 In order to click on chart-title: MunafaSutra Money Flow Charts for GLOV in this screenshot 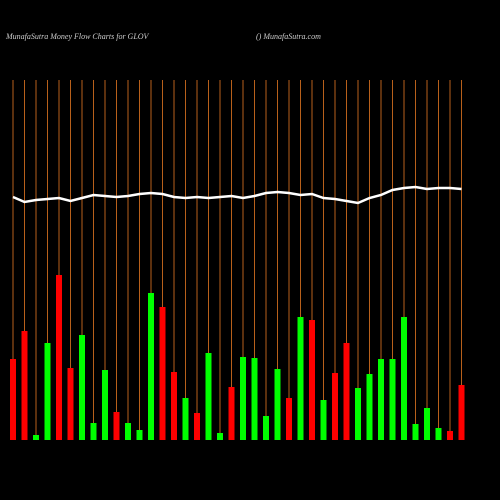, I will do `click(77, 36)`.